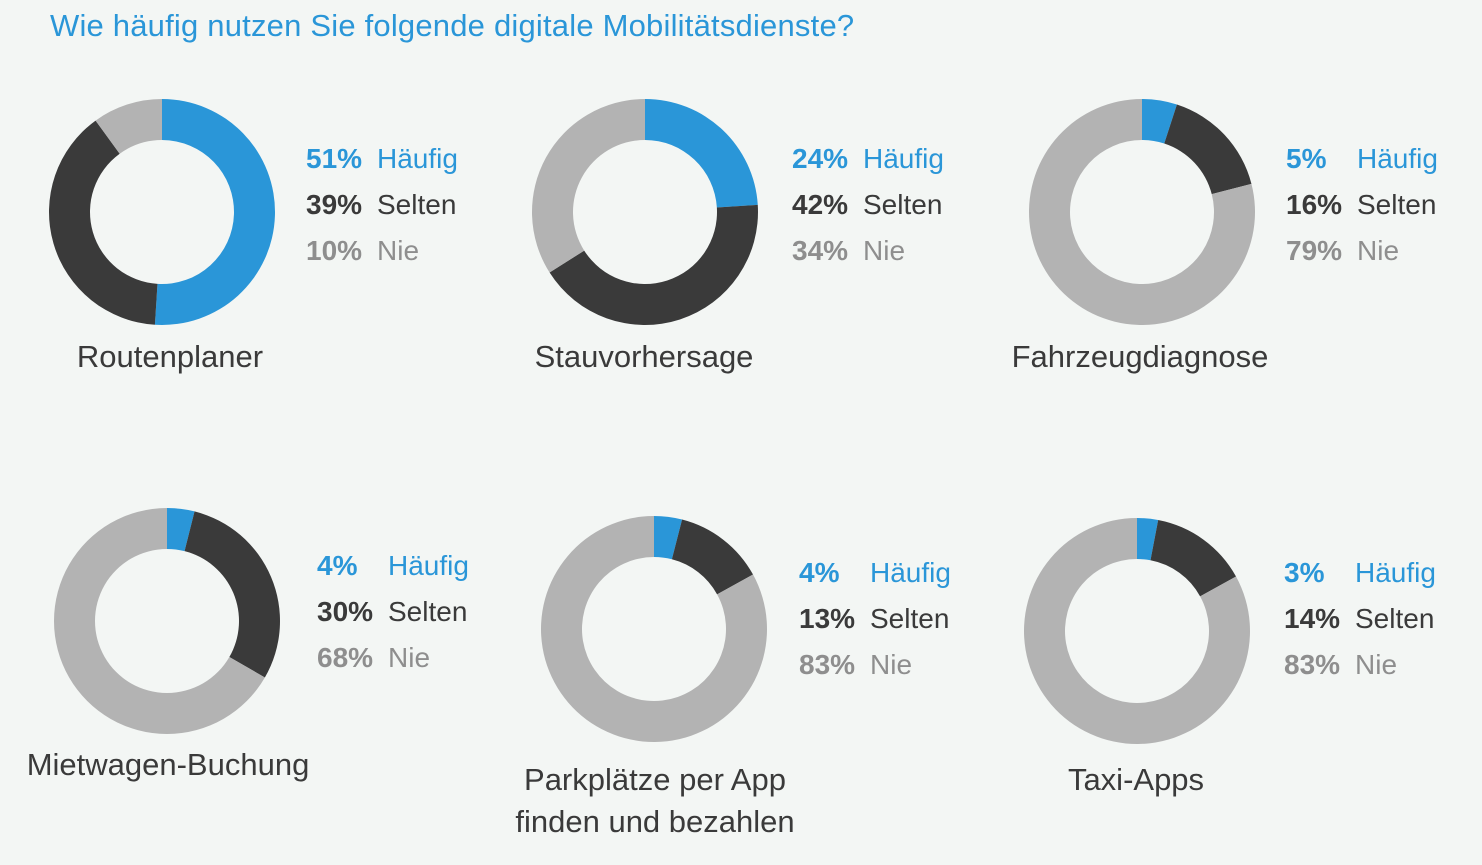  I want to click on legend-item-selten: 14% Selten, so click(1360, 619).